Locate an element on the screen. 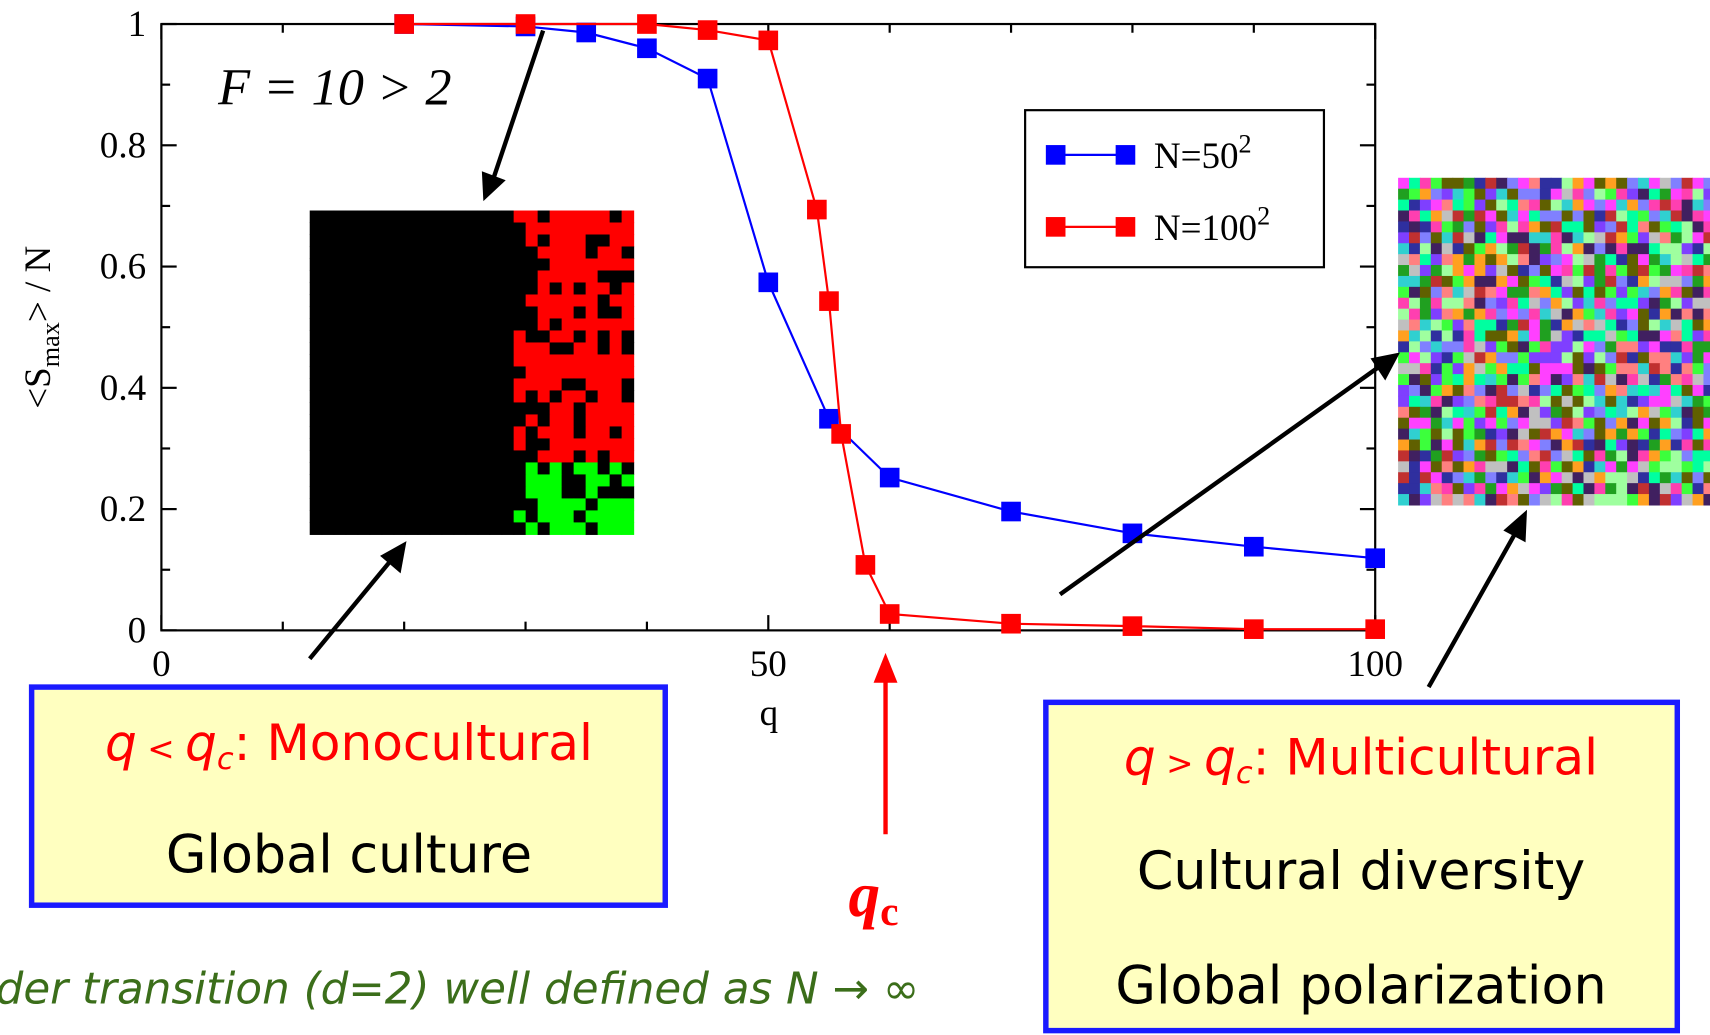 Image resolution: width=1710 pixels, height=1035 pixels. qc-arrow is located at coordinates (885, 743).